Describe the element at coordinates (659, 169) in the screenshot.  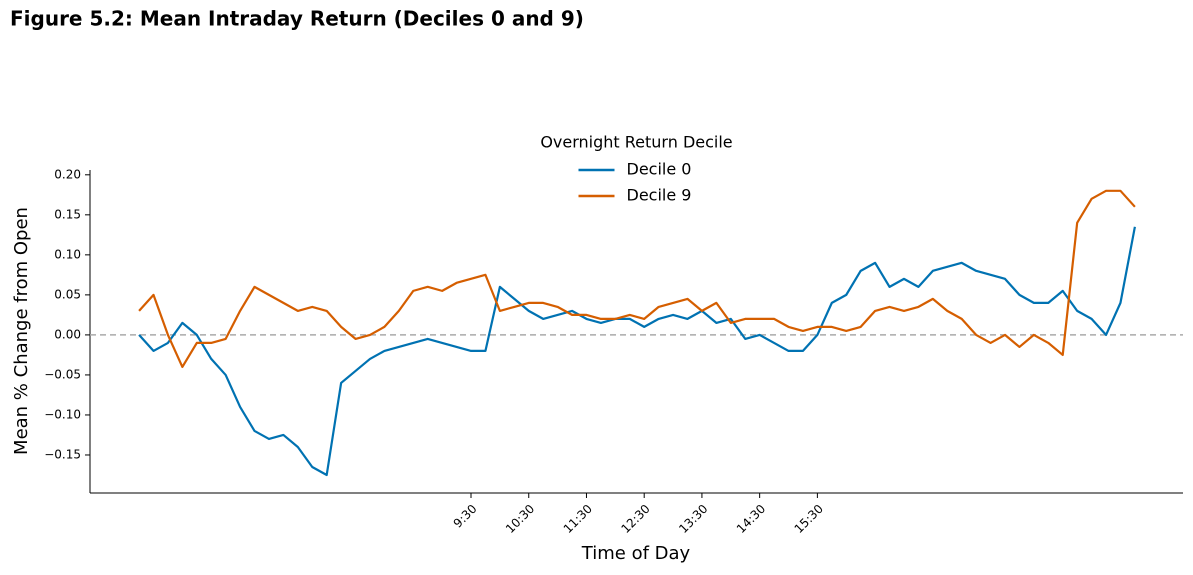
I see `legend-label: Decile 0` at that location.